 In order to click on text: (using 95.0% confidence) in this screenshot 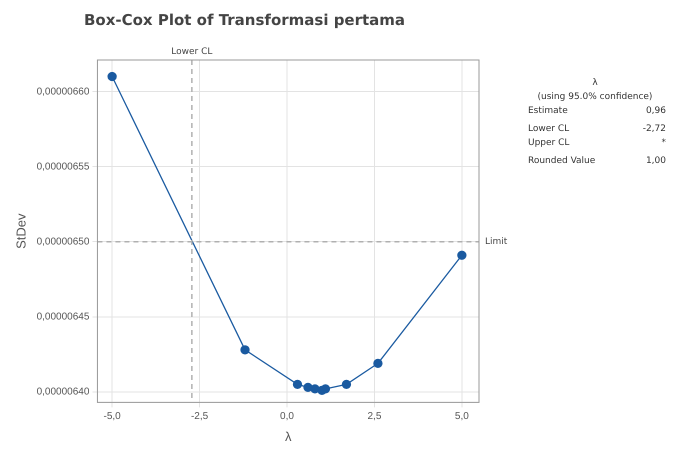, I will do `click(595, 97)`.